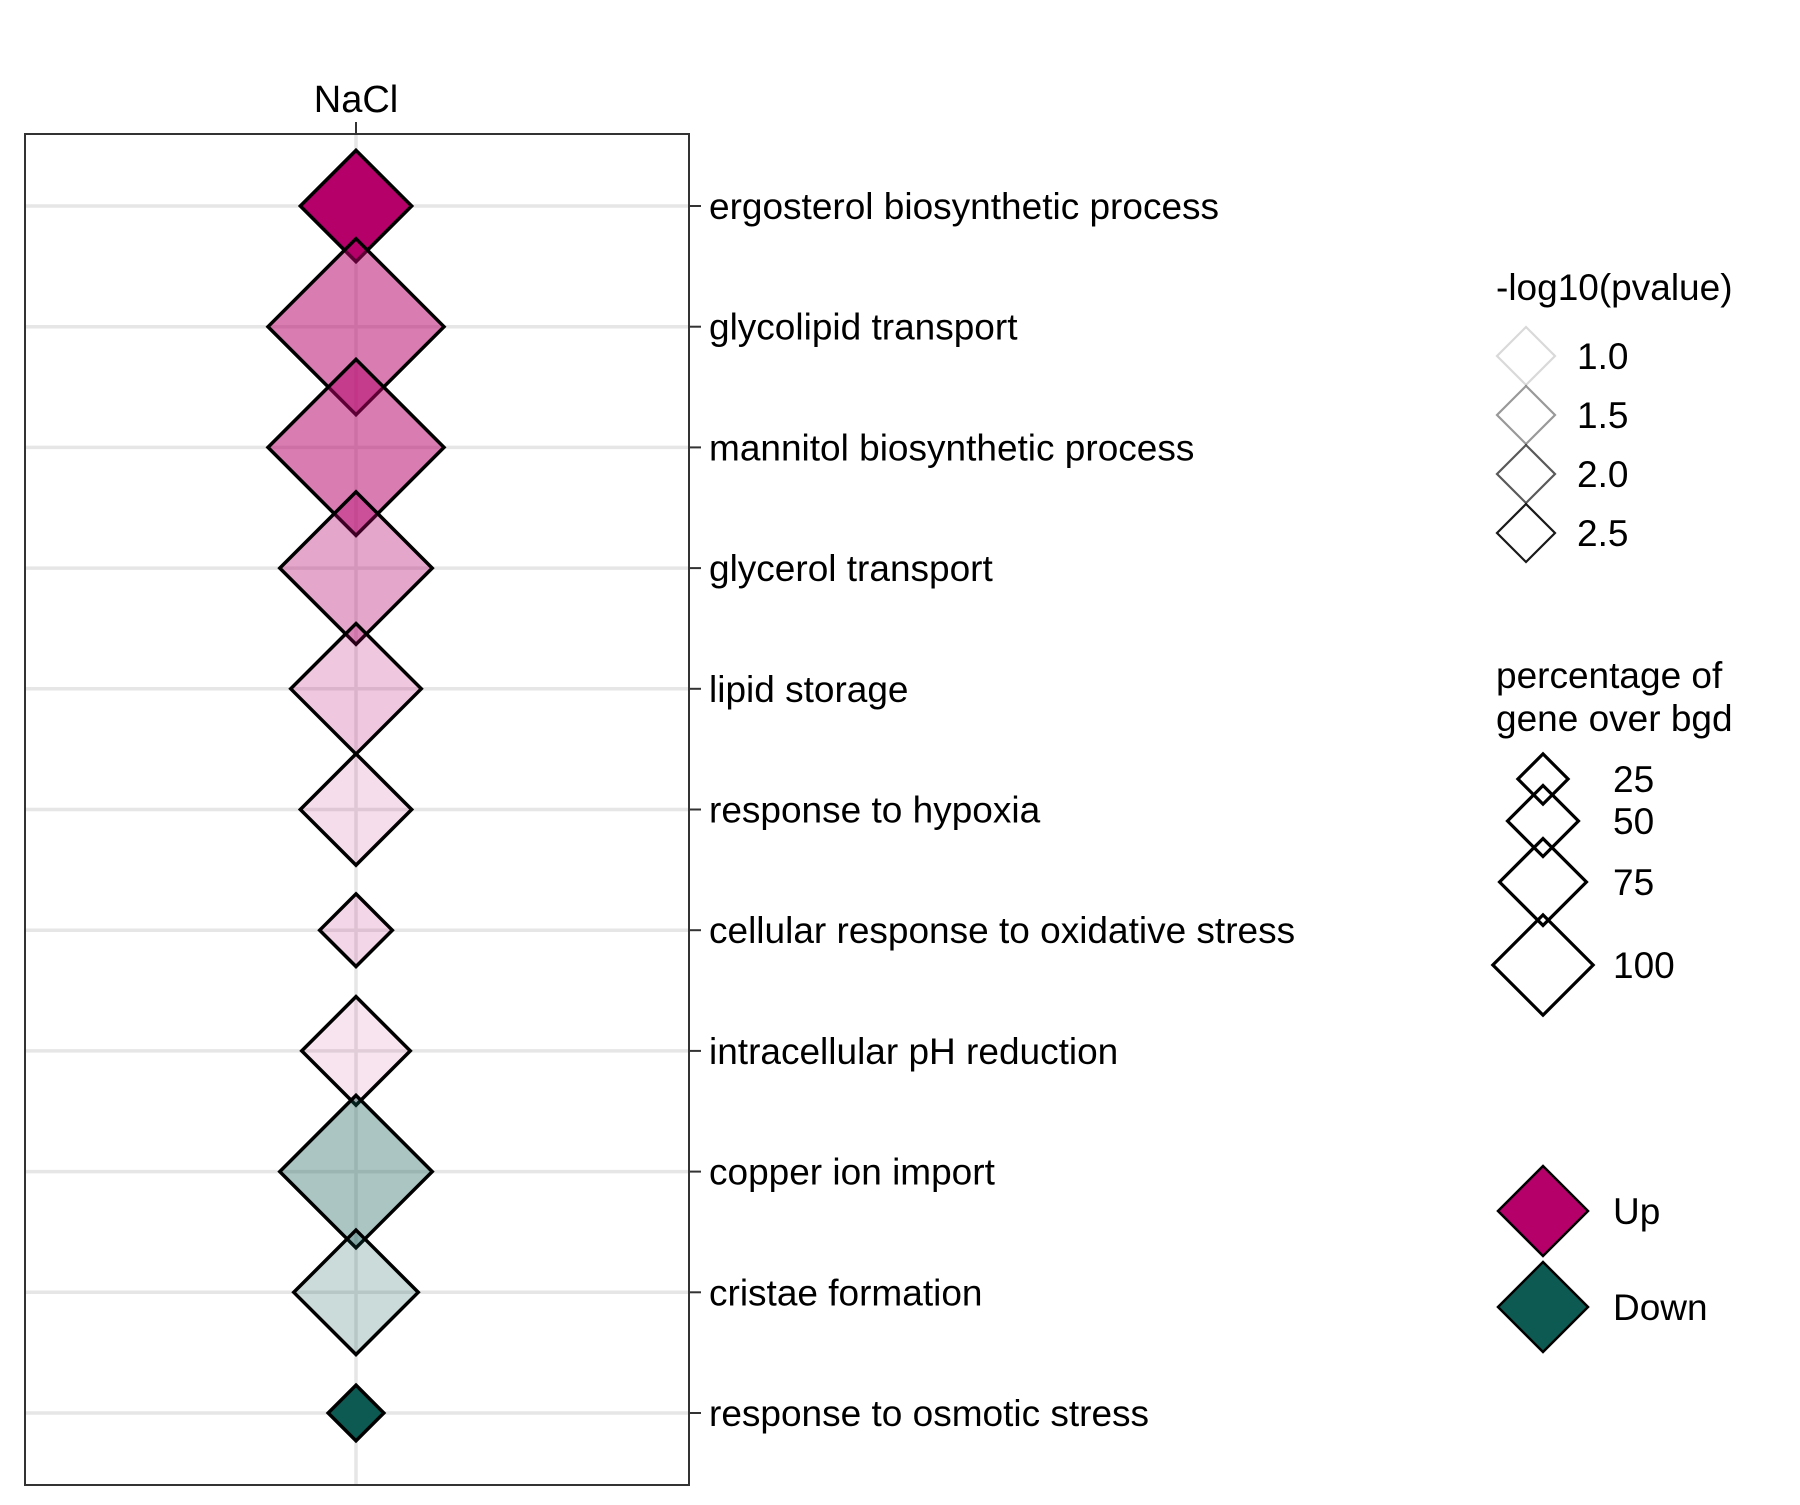  What do you see at coordinates (1543, 1211) in the screenshot?
I see `legend-direction-key-up` at bounding box center [1543, 1211].